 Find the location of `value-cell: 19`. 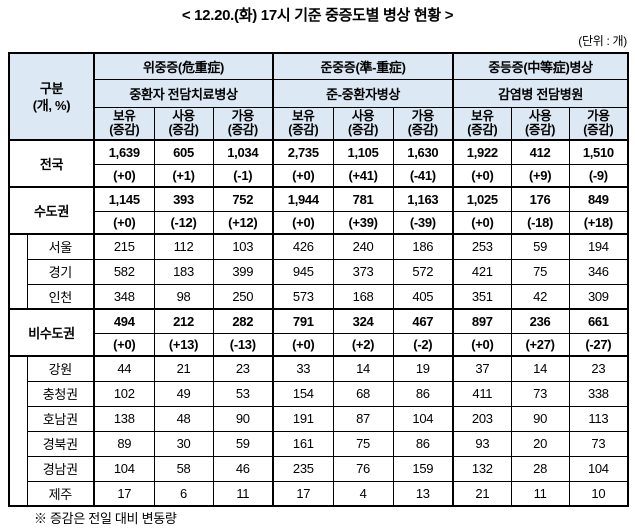

value-cell: 19 is located at coordinates (423, 368).